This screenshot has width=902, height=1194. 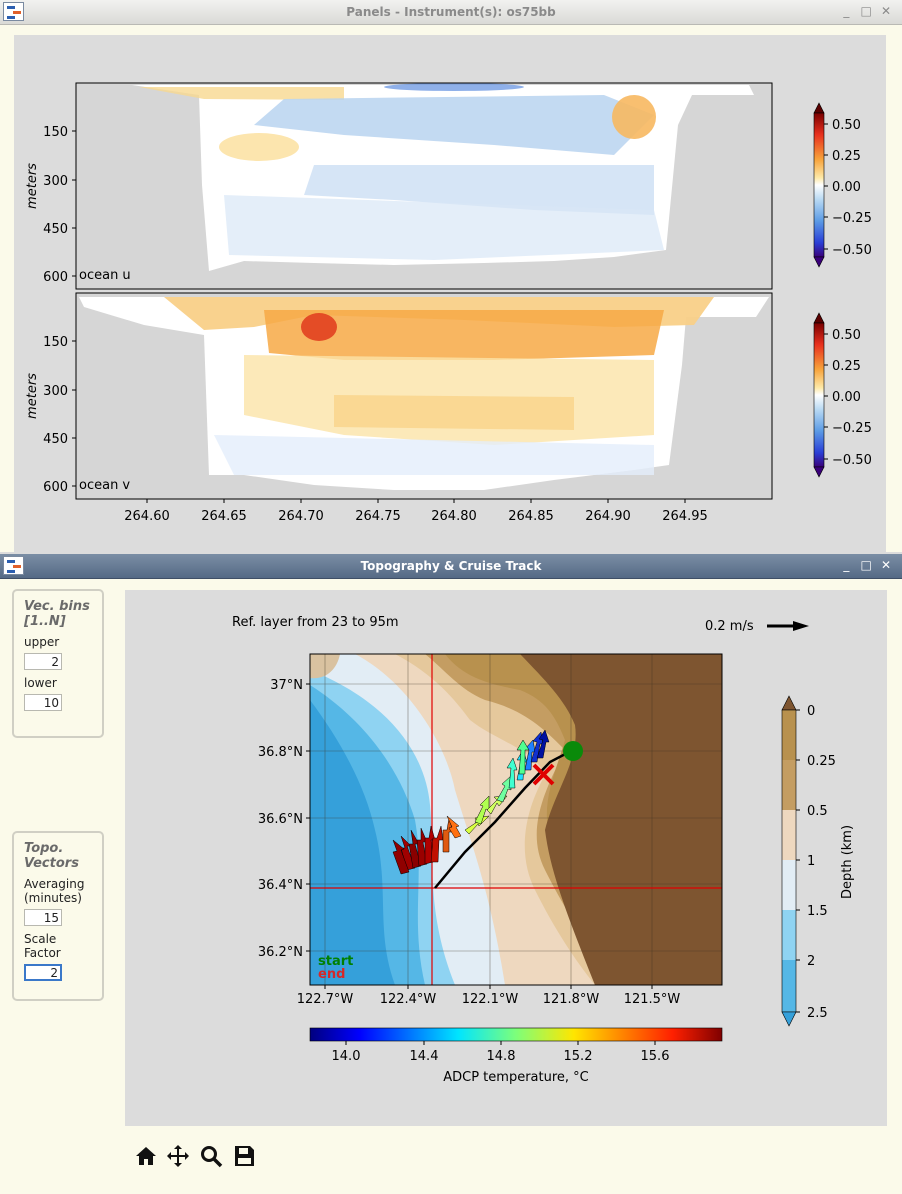 I want to click on temperature-tick-label: 14.0, so click(x=346, y=1056).